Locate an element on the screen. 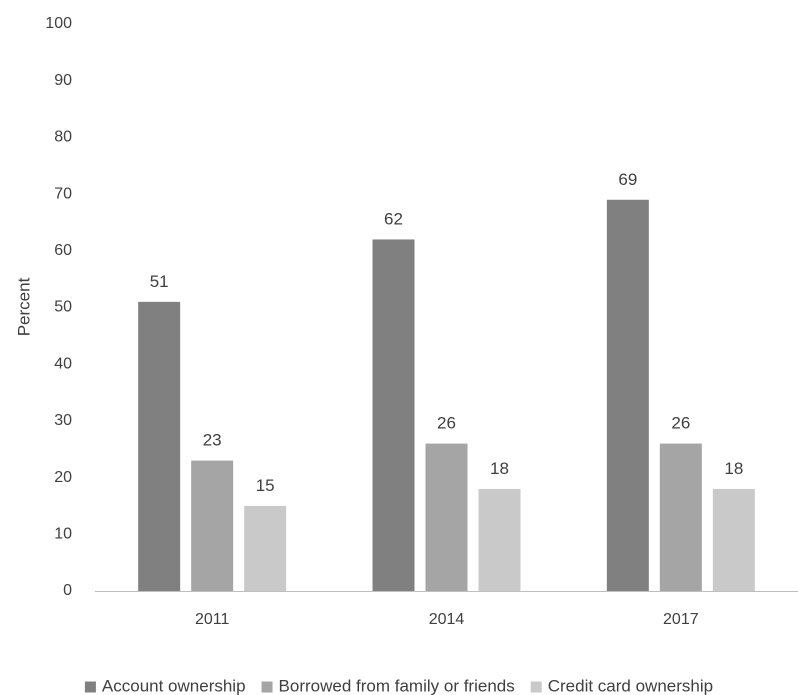  legend-label: Borrowed from family or friends is located at coordinates (397, 685).